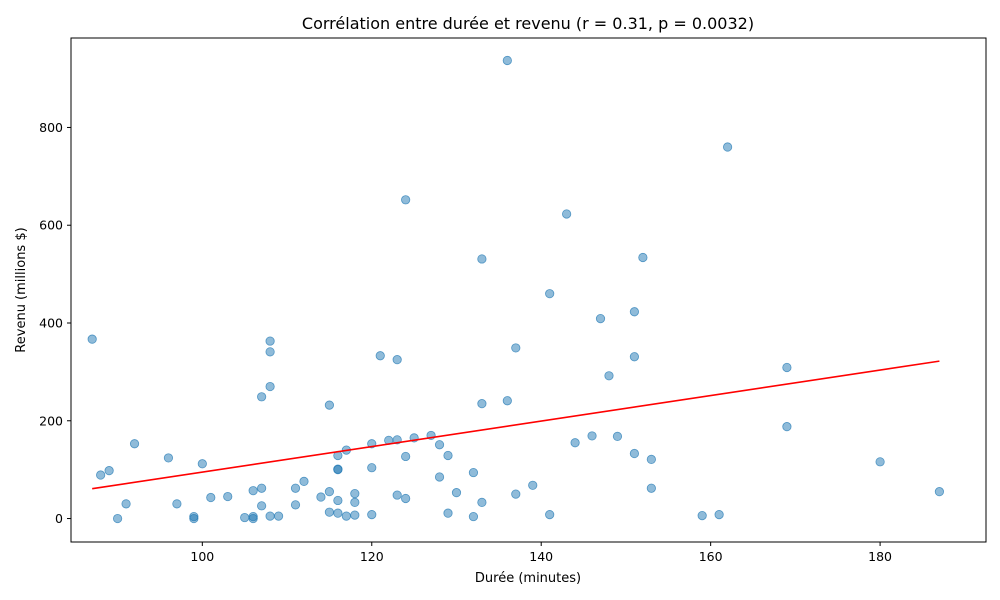  Describe the element at coordinates (202, 556) in the screenshot. I see `x-tick-label: 100` at that location.